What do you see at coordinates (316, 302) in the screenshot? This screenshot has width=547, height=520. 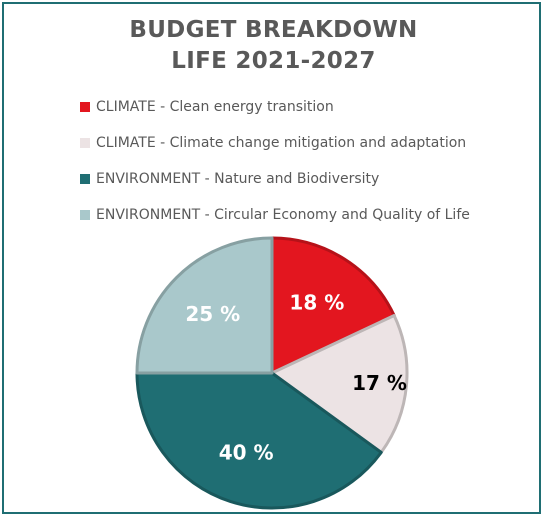 I see `pie-slice-label-1: 18 %` at bounding box center [316, 302].